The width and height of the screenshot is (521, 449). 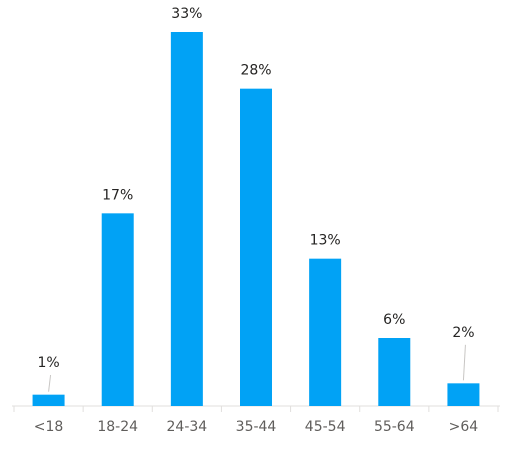 I want to click on data-label: 33%, so click(x=186, y=14).